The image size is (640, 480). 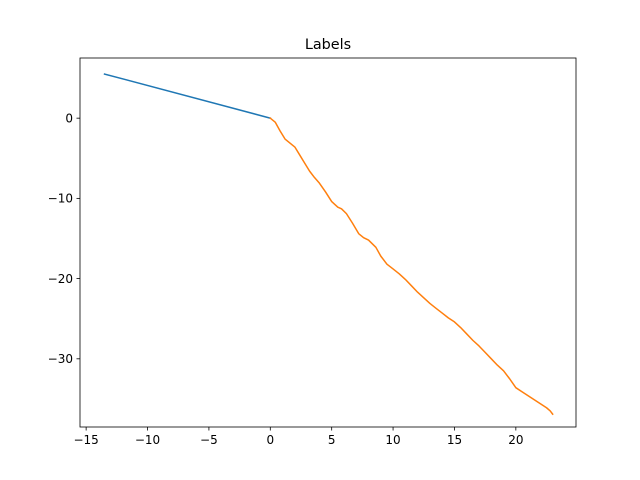 What do you see at coordinates (270, 440) in the screenshot?
I see `x-tick-label: 0` at bounding box center [270, 440].